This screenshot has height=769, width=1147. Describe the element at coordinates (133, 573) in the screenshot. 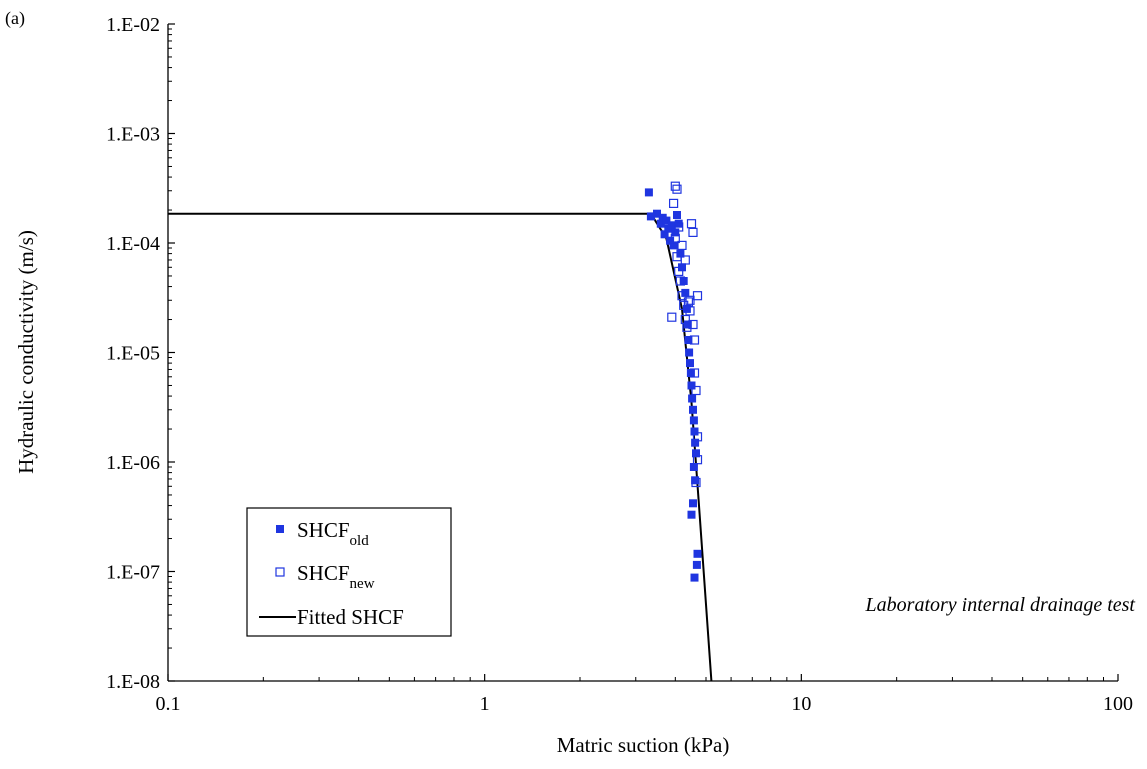

I see `y-tick-label: 1.E-07` at that location.